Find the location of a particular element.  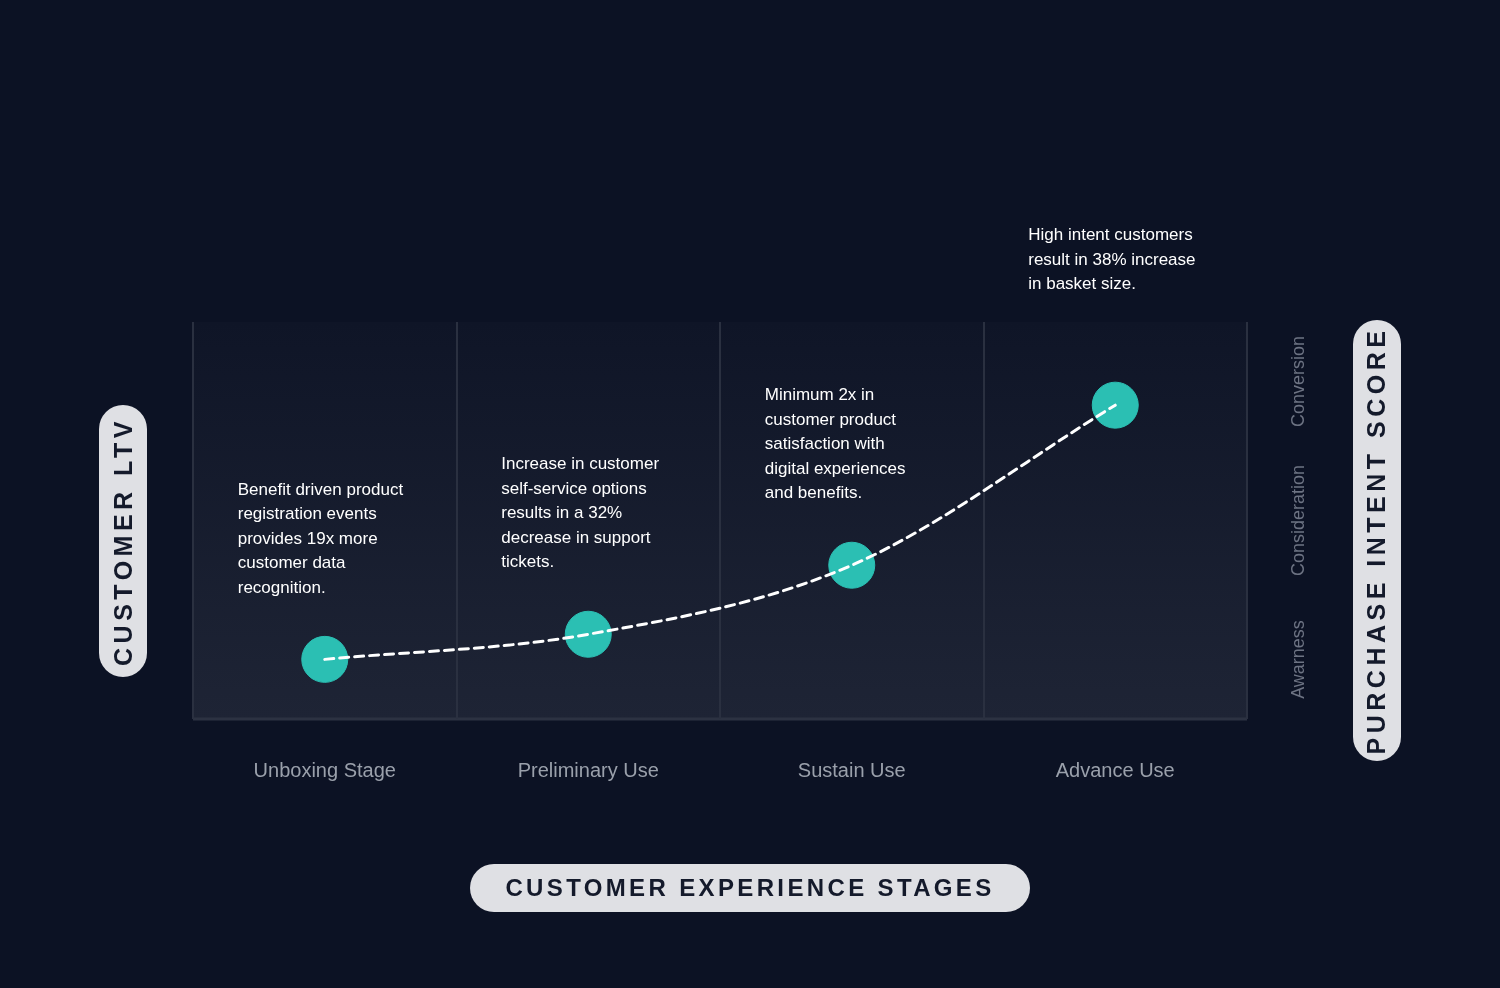

x-axis-title: CUSTOMER EXPERIENCE STAGES is located at coordinates (750, 888).